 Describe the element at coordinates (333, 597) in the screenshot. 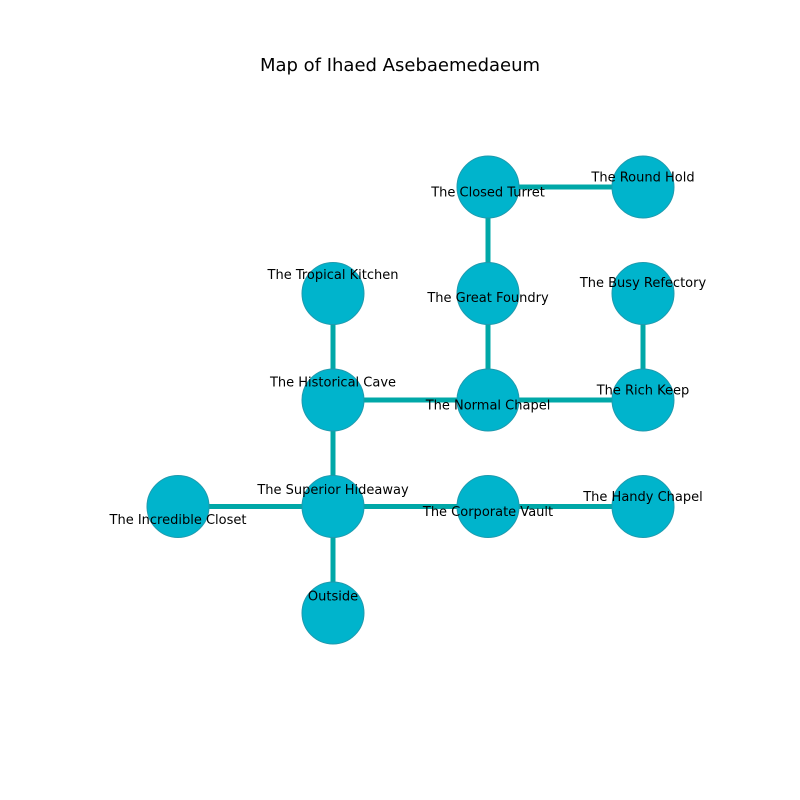

I see `room-label-outside: Outside` at that location.